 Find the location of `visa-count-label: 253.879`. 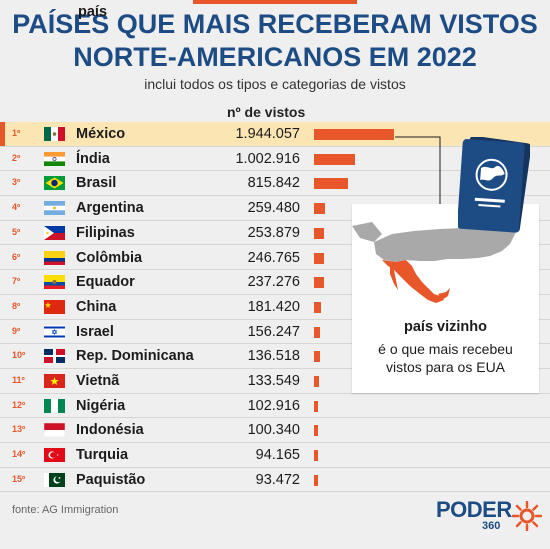

visa-count-label: 253.879 is located at coordinates (273, 232).